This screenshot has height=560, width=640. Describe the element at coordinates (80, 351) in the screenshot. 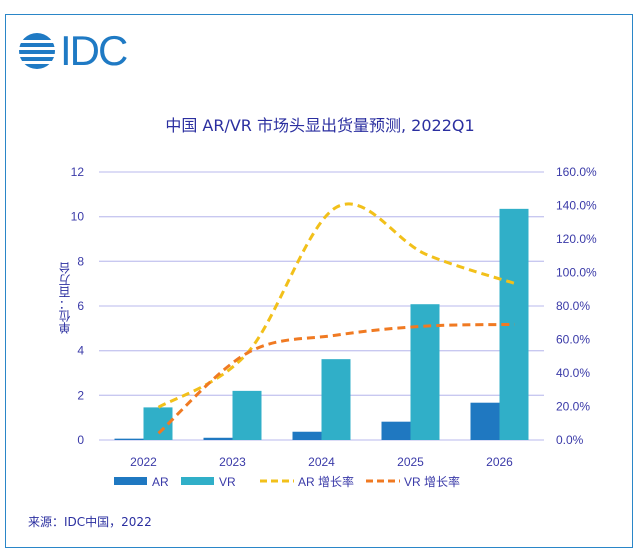

I see `y-tick-label: 4` at that location.